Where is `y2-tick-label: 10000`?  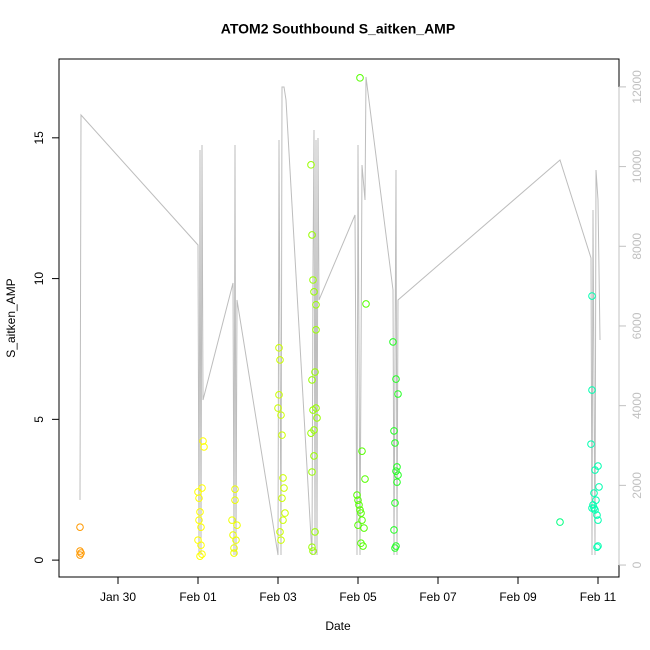
y2-tick-label: 10000 is located at coordinates (637, 167).